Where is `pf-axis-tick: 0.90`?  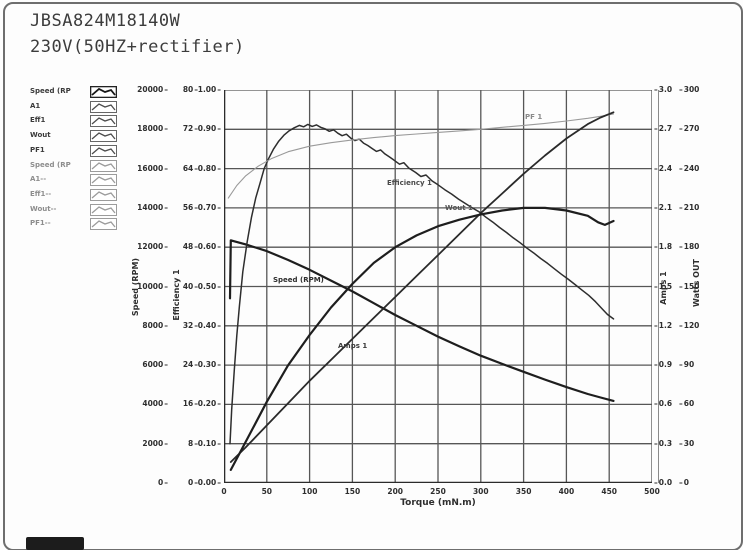
pf-axis-tick: 0.90 is located at coordinates (208, 129).